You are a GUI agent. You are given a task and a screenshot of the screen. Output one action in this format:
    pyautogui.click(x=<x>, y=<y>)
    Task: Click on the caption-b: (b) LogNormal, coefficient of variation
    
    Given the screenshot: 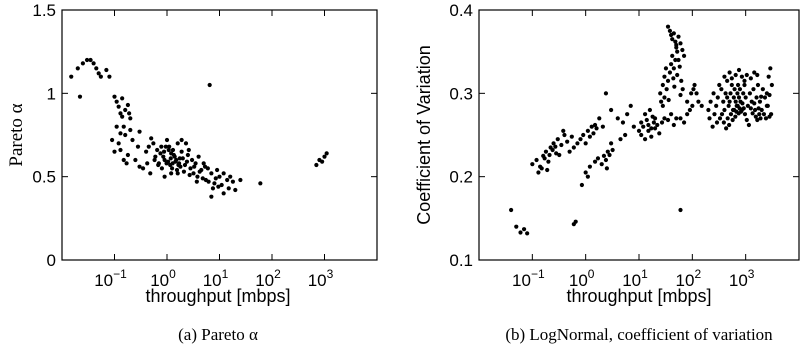 What is the action you would take?
    pyautogui.click(x=639, y=334)
    